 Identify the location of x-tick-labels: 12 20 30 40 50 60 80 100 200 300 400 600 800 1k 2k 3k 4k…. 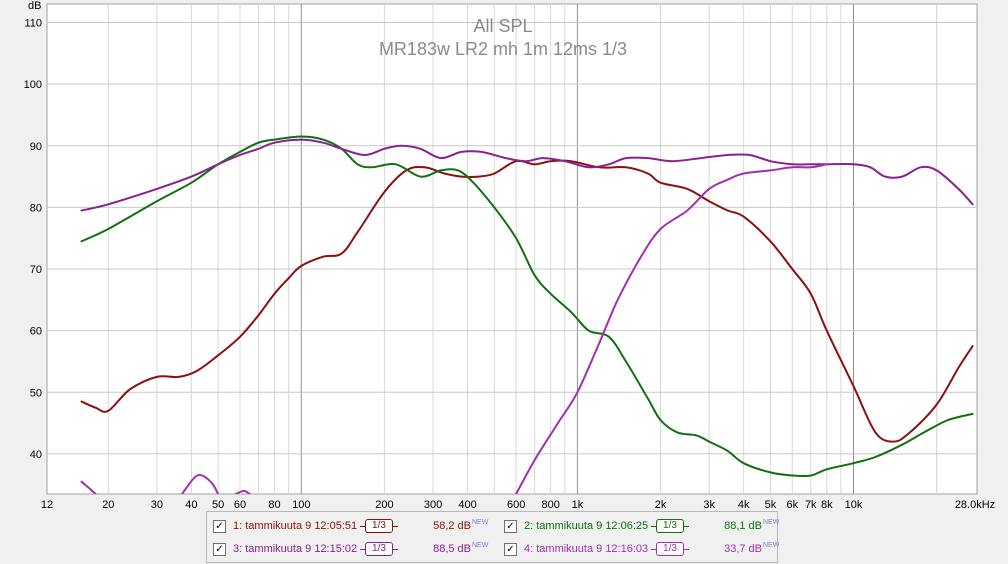
(518, 503).